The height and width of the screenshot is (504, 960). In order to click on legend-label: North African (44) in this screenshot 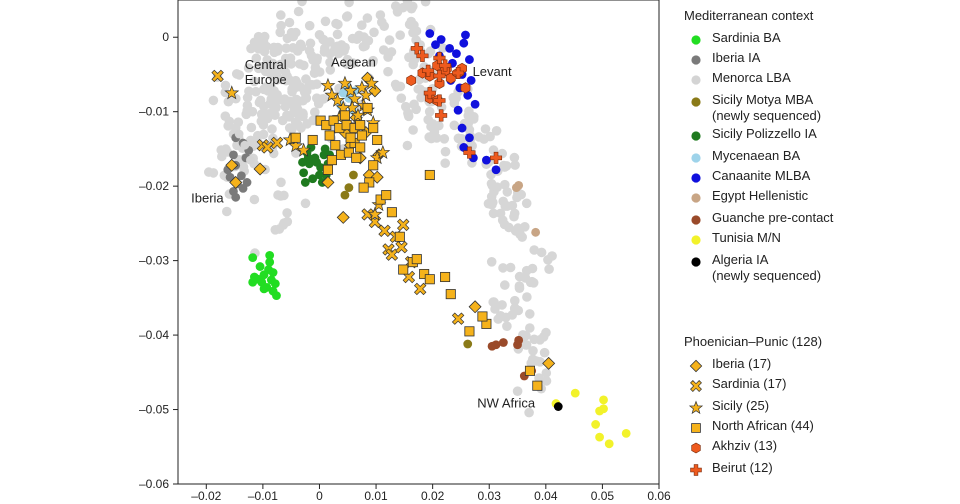, I will do `click(763, 425)`.